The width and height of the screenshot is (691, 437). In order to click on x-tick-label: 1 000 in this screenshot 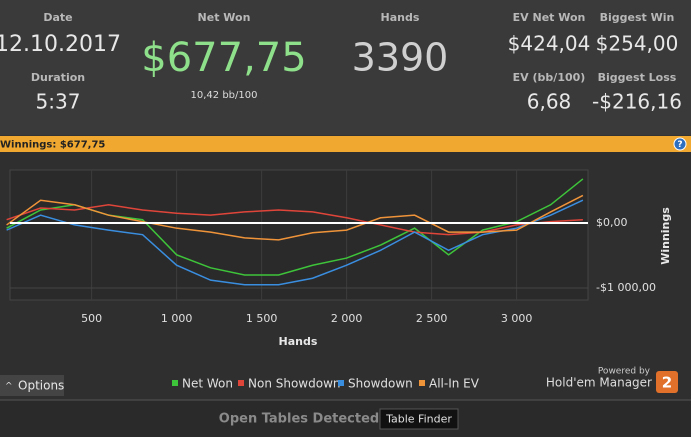, I will do `click(177, 318)`.